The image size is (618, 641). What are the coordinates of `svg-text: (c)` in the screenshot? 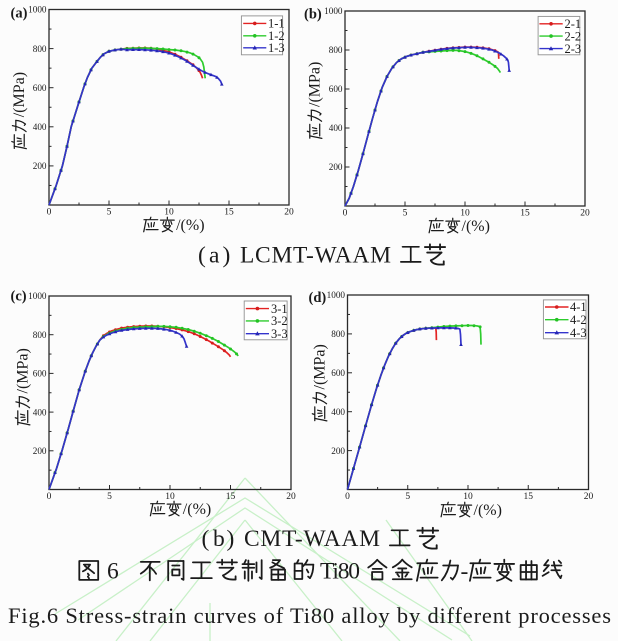 It's located at (19, 297).